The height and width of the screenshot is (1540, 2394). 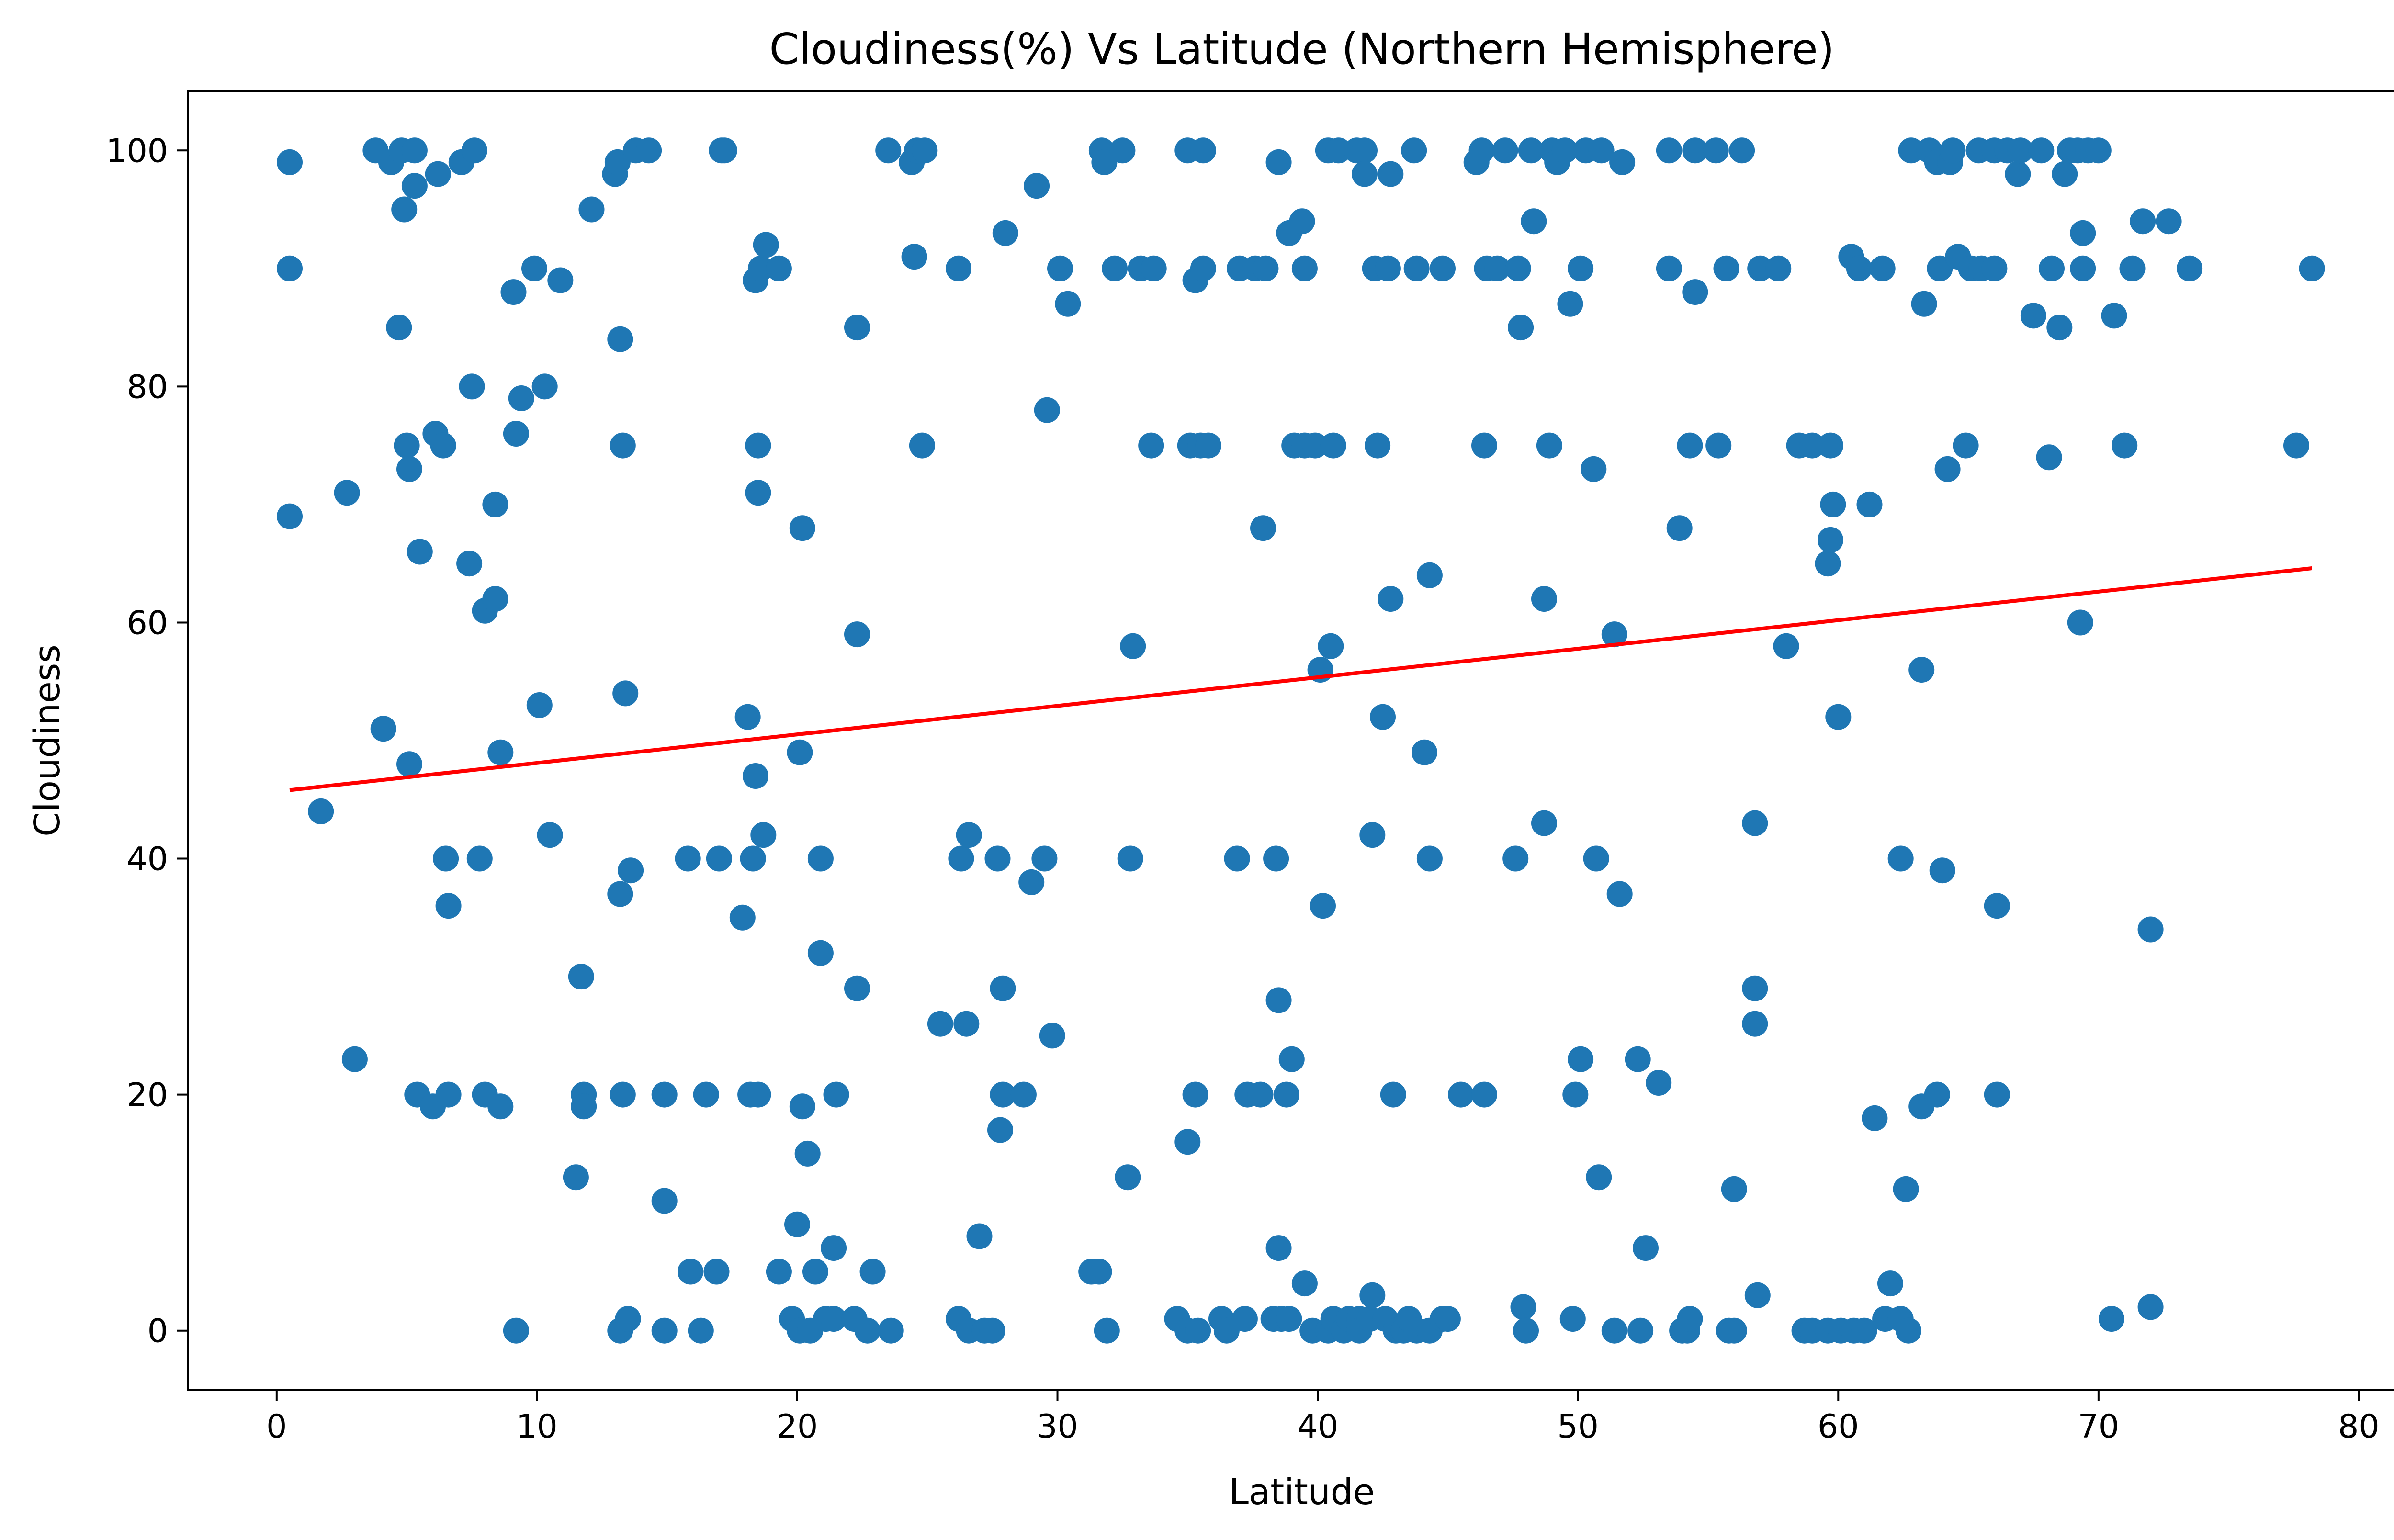 I want to click on y-axis-label: Cloudiness, so click(x=48, y=740).